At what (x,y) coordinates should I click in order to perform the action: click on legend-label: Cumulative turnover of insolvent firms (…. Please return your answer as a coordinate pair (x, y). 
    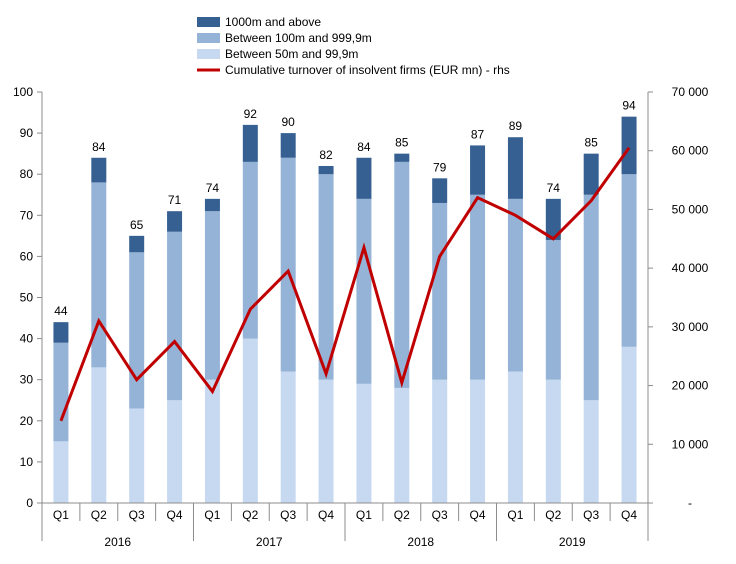
    Looking at the image, I should click on (367, 70).